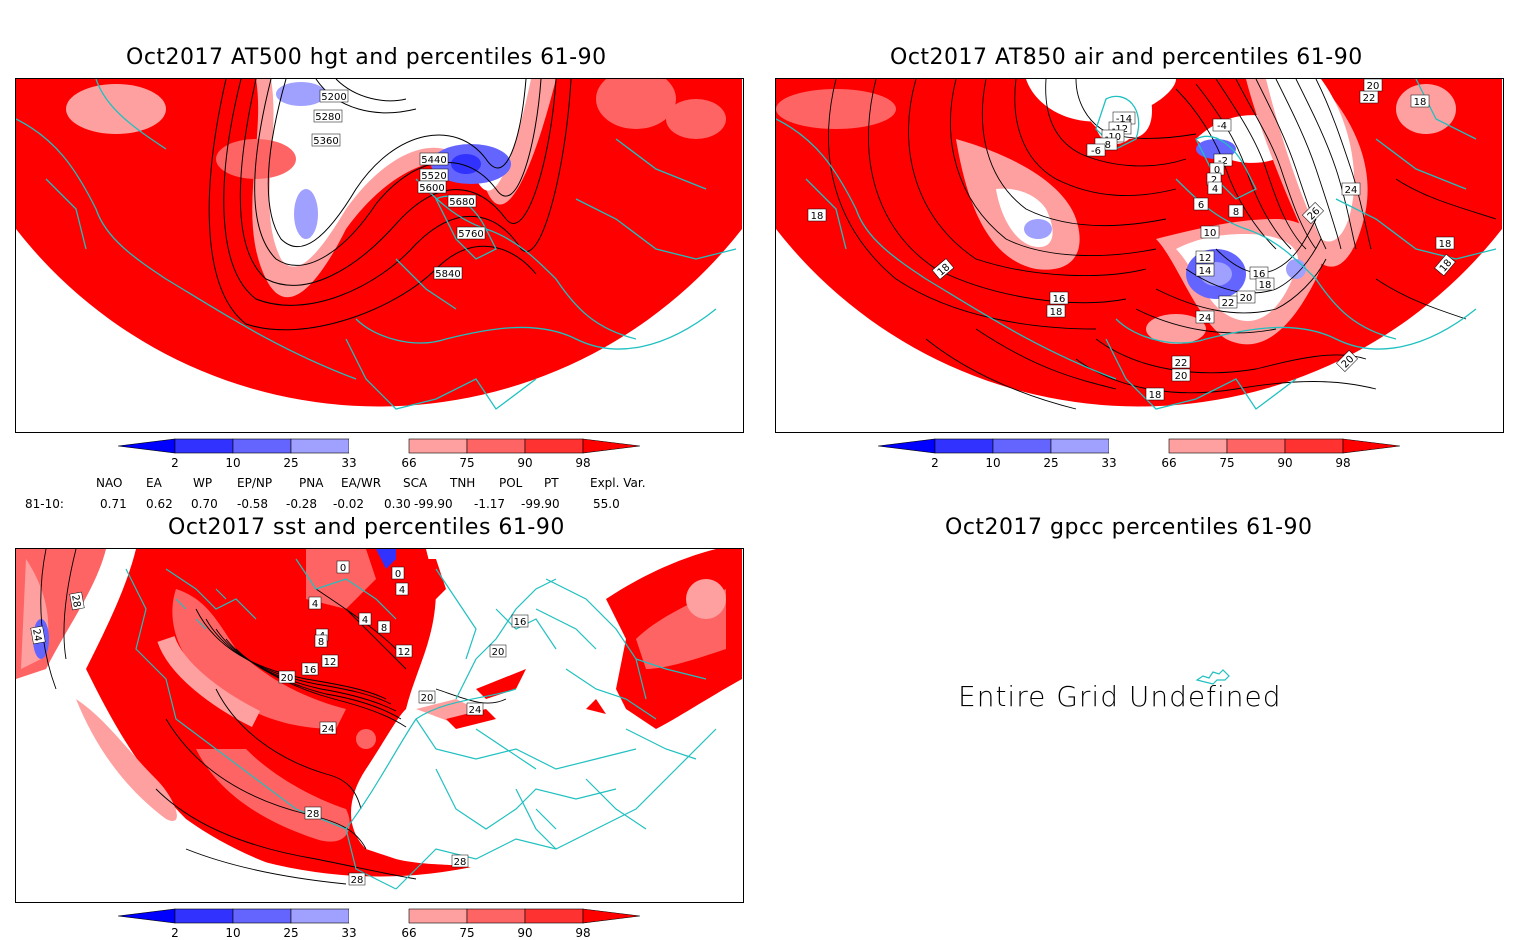 The width and height of the screenshot is (1520, 940). Describe the element at coordinates (361, 483) in the screenshot. I see `index-header: EA/WR` at that location.